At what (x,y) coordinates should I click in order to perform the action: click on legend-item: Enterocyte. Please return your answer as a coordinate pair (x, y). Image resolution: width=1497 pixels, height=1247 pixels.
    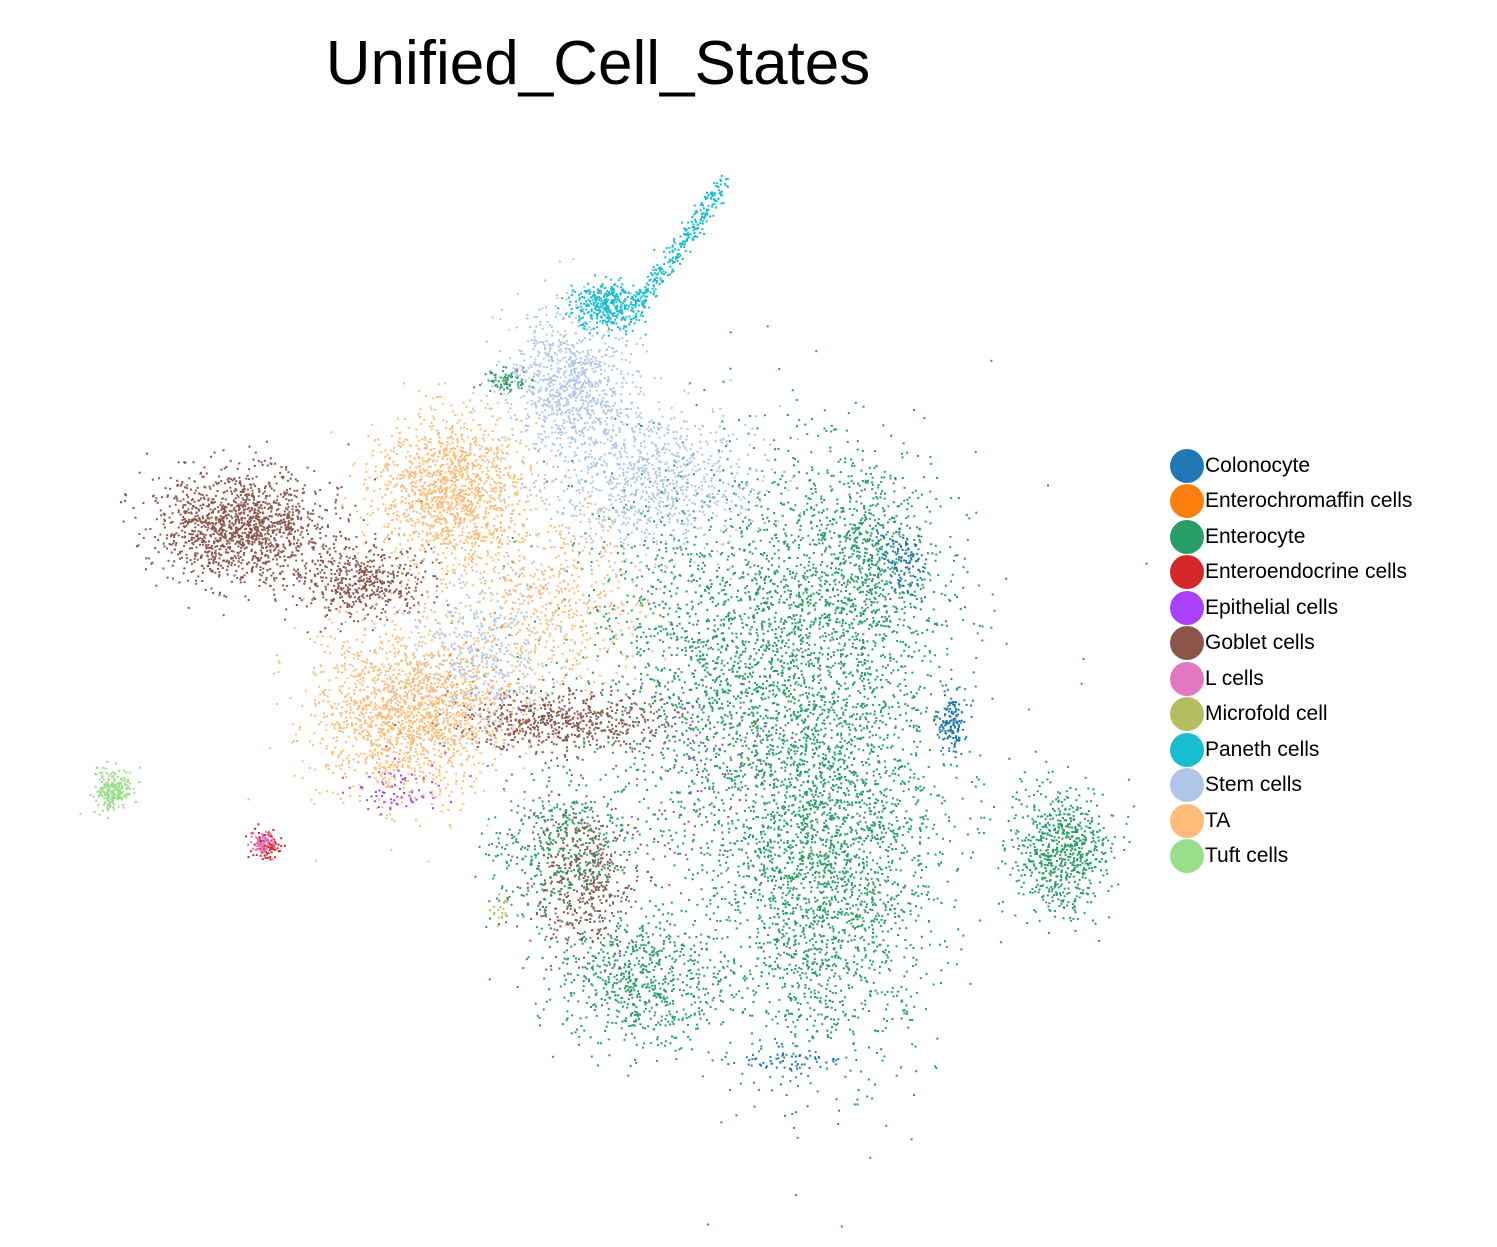
    Looking at the image, I should click on (1291, 537).